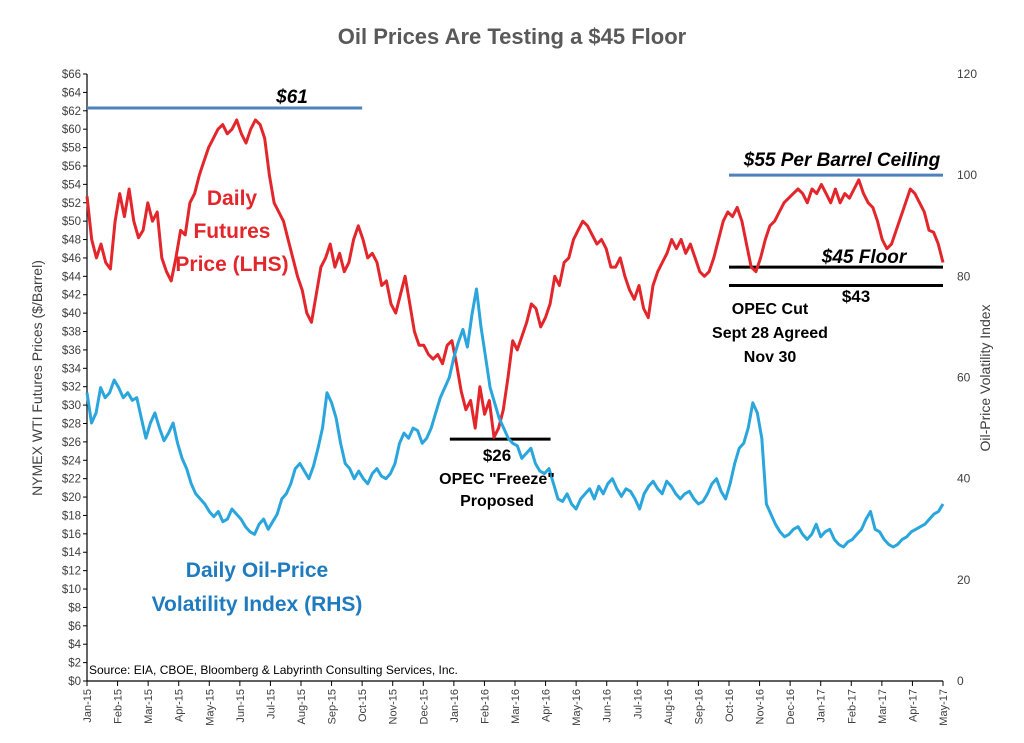 This screenshot has height=743, width=1024. What do you see at coordinates (302, 706) in the screenshot?
I see `x-tick-label: Aug-15` at bounding box center [302, 706].